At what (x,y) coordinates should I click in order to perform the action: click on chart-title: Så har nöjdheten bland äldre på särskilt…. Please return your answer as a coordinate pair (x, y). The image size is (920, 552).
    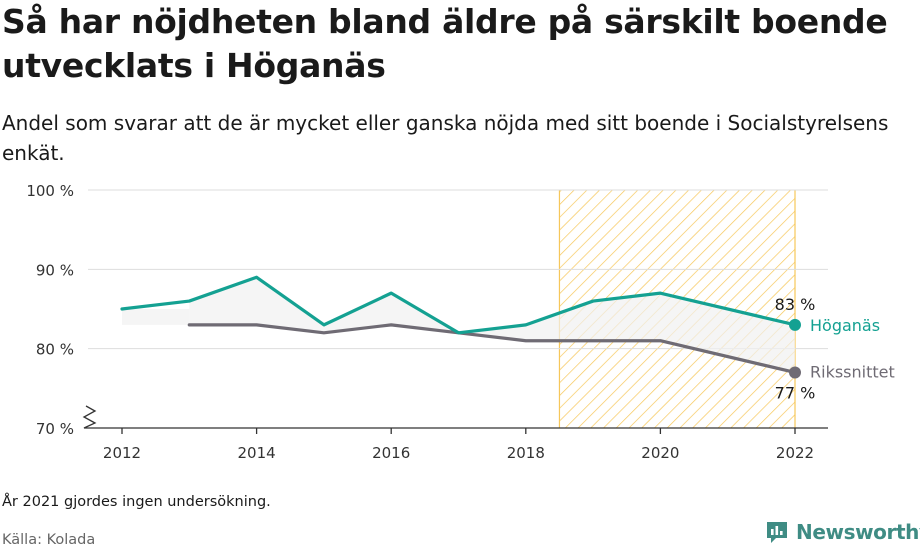
    Looking at the image, I should click on (445, 43).